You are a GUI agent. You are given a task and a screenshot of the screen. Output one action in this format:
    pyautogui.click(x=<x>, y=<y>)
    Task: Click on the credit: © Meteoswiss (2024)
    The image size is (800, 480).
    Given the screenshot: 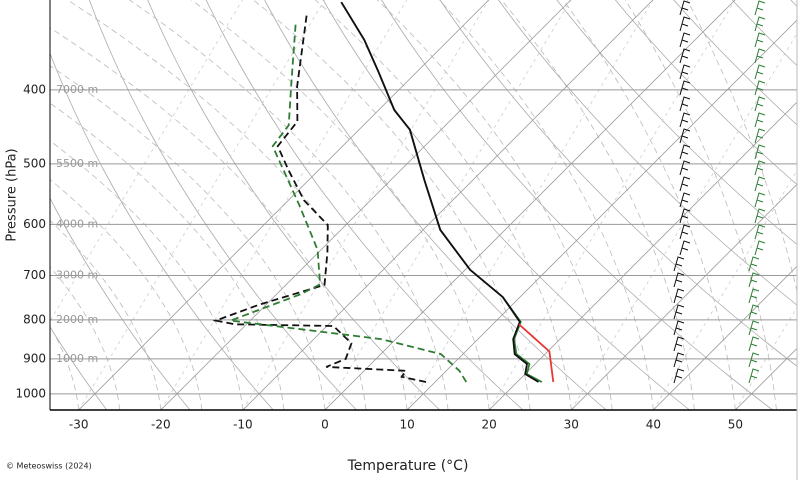 What is the action you would take?
    pyautogui.click(x=49, y=466)
    